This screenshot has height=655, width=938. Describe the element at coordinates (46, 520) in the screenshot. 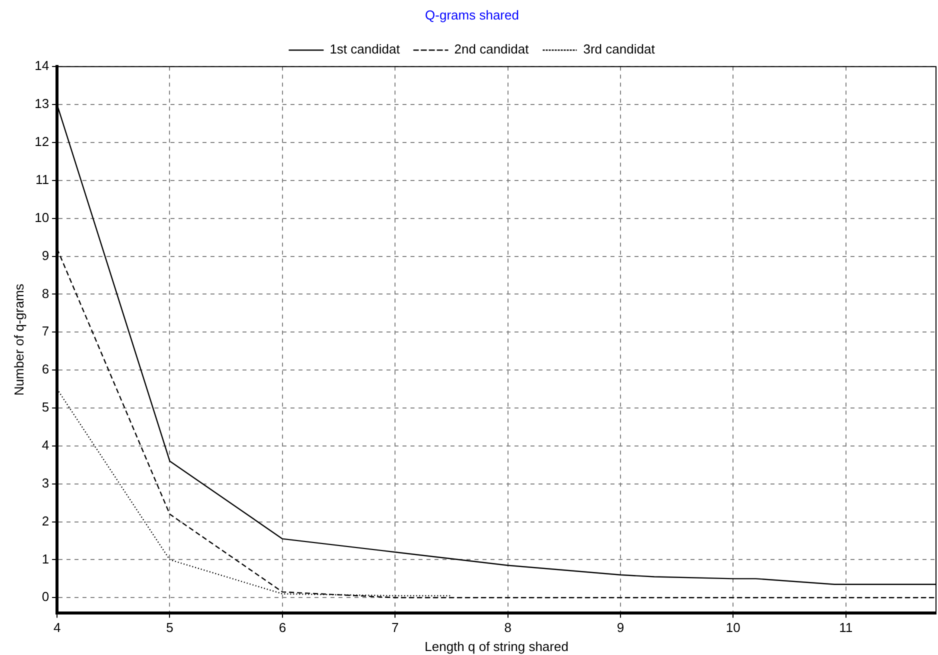

I see `y-tick-label: 2` at that location.